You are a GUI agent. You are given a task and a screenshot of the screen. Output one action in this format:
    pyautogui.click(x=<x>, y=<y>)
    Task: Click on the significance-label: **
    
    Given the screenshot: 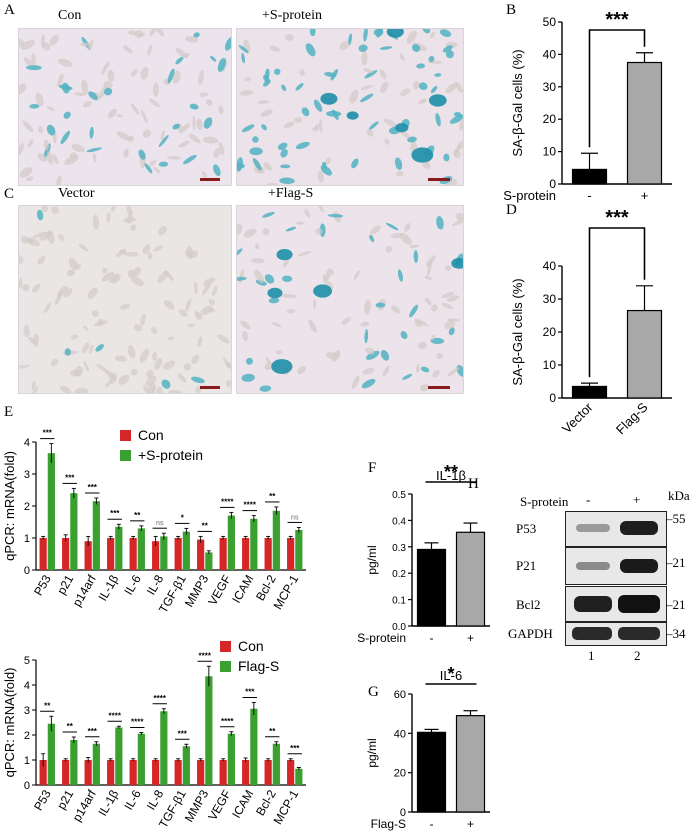 What is the action you would take?
    pyautogui.click(x=70, y=726)
    